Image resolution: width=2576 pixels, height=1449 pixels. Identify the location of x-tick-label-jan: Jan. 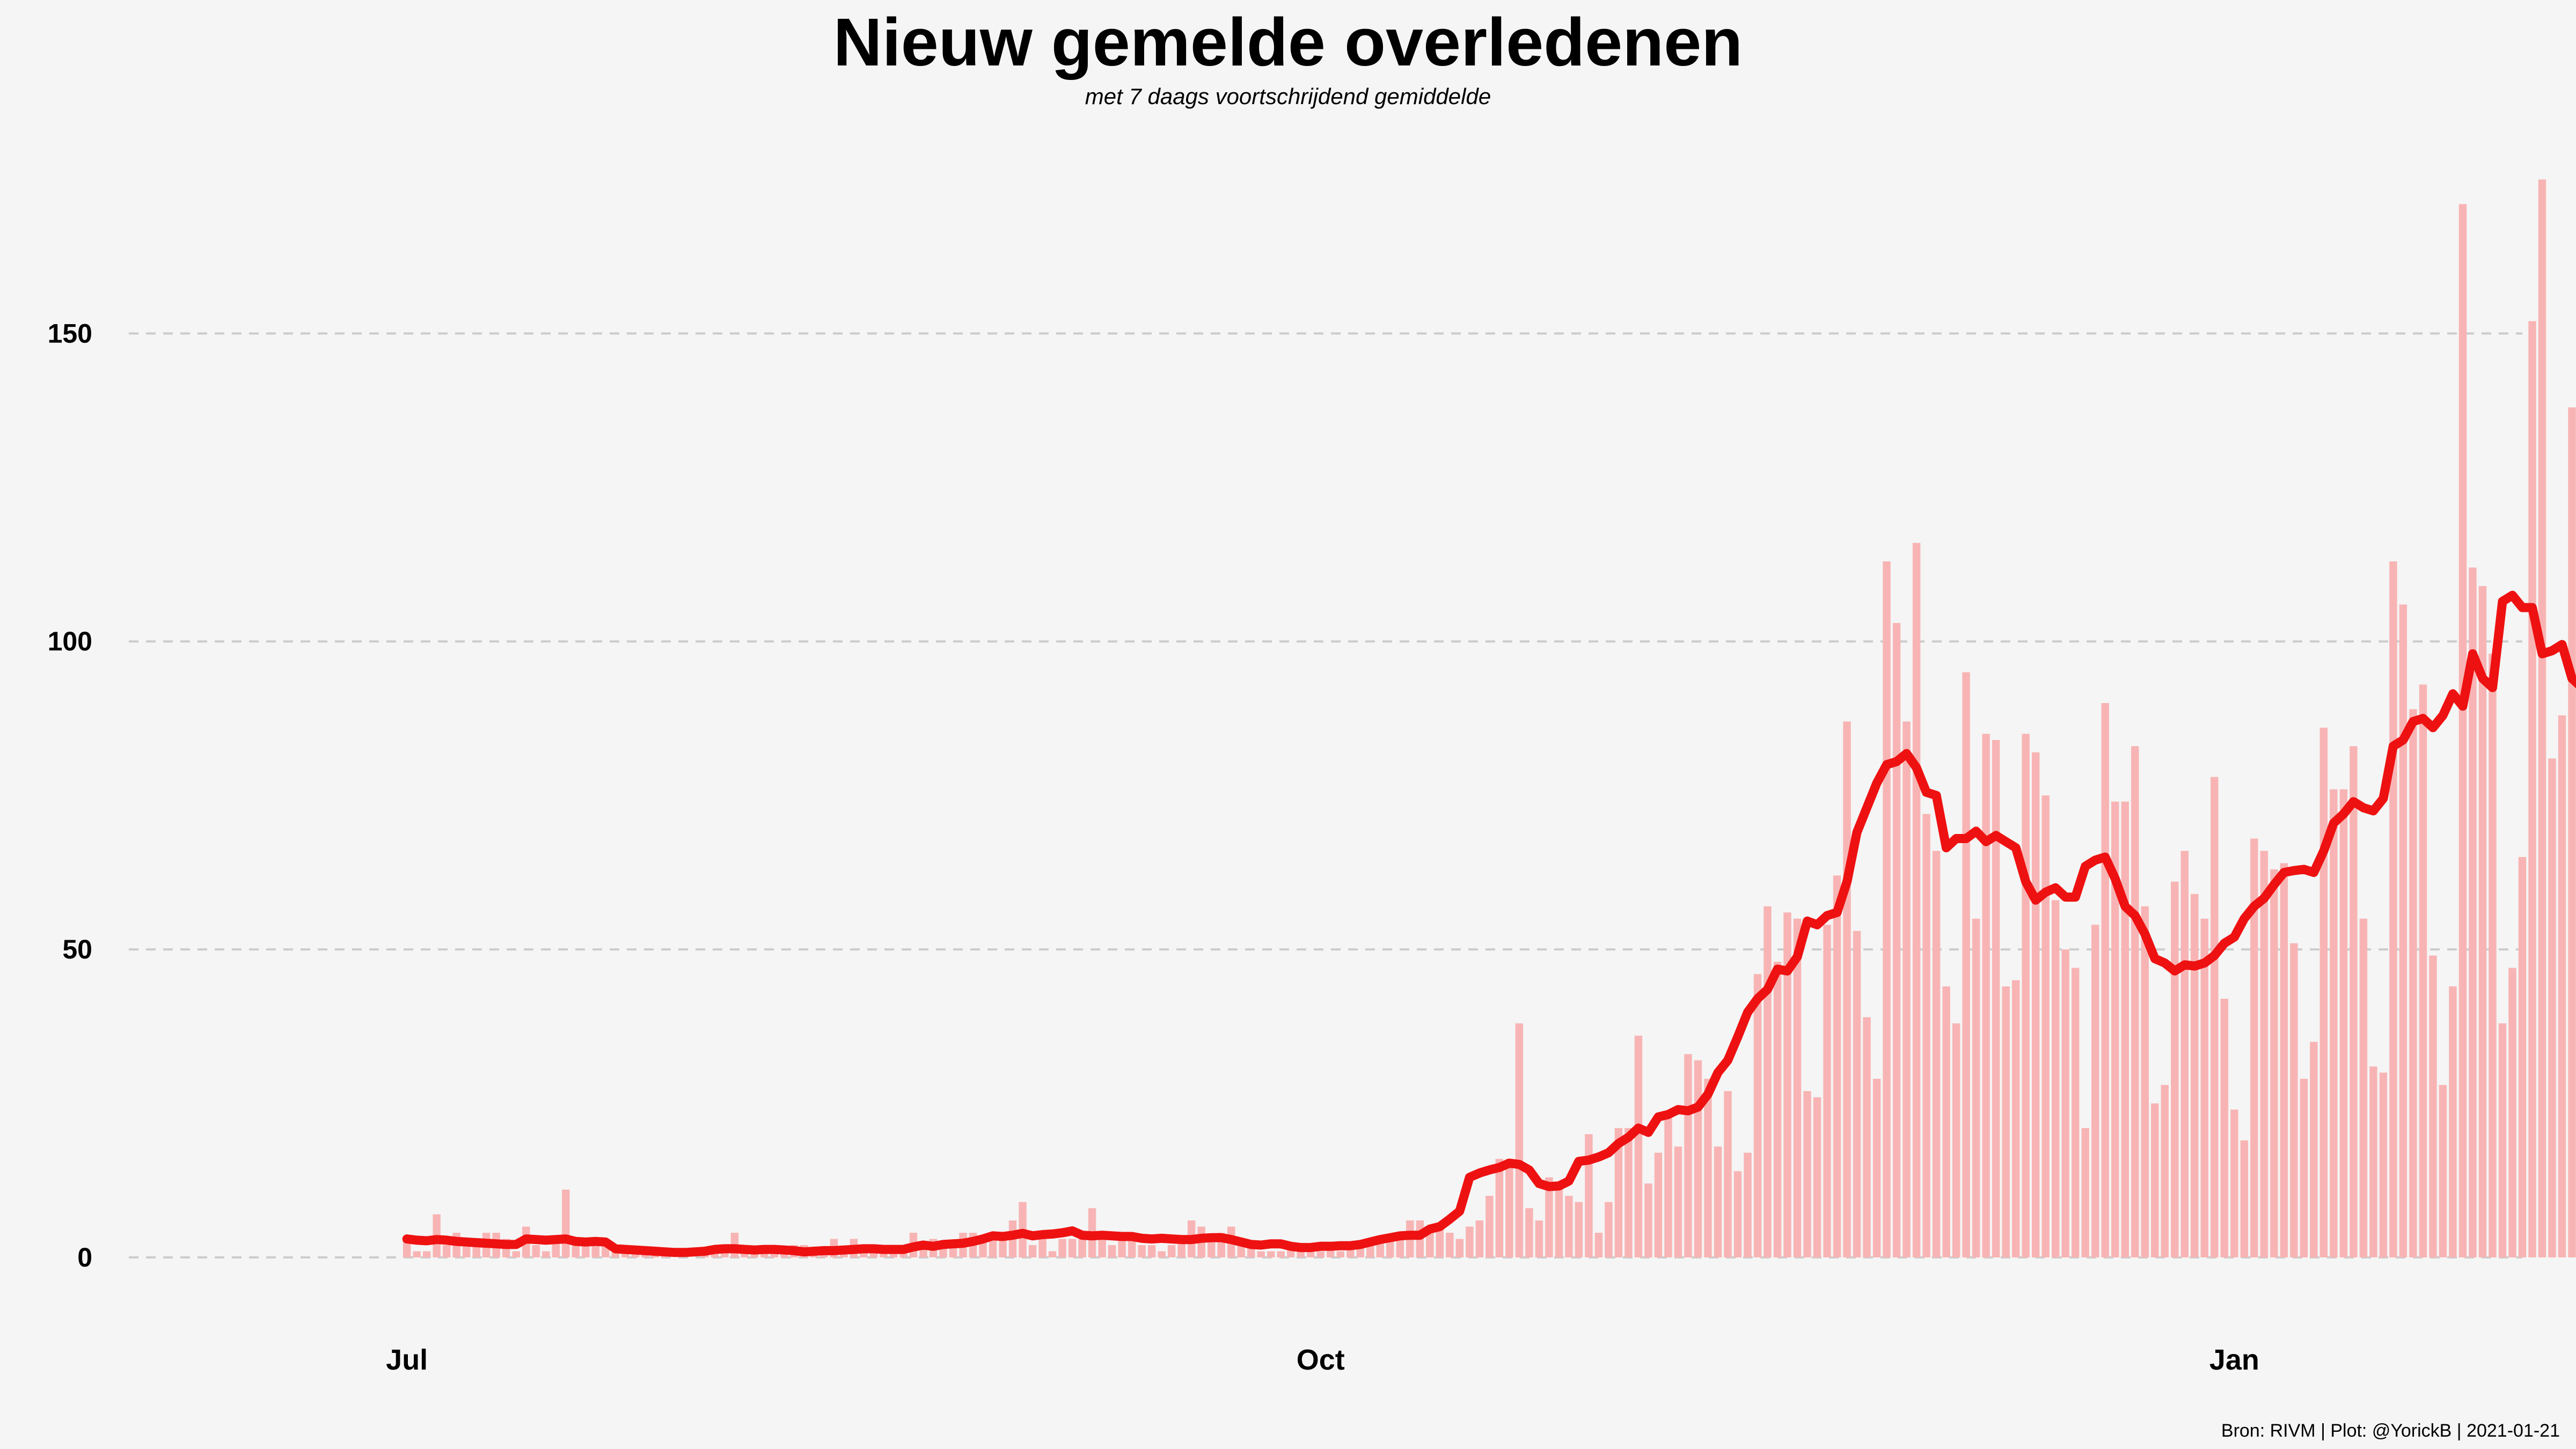
(2234, 1360).